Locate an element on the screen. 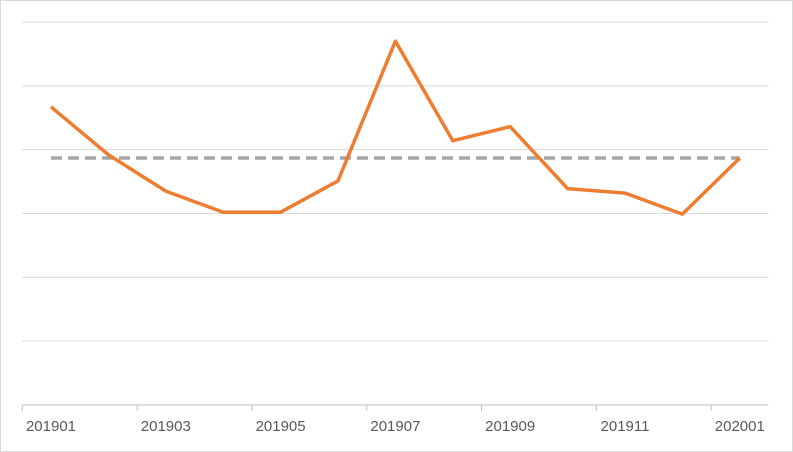 The width and height of the screenshot is (793, 452). x-tick-label: 201903 is located at coordinates (166, 426).